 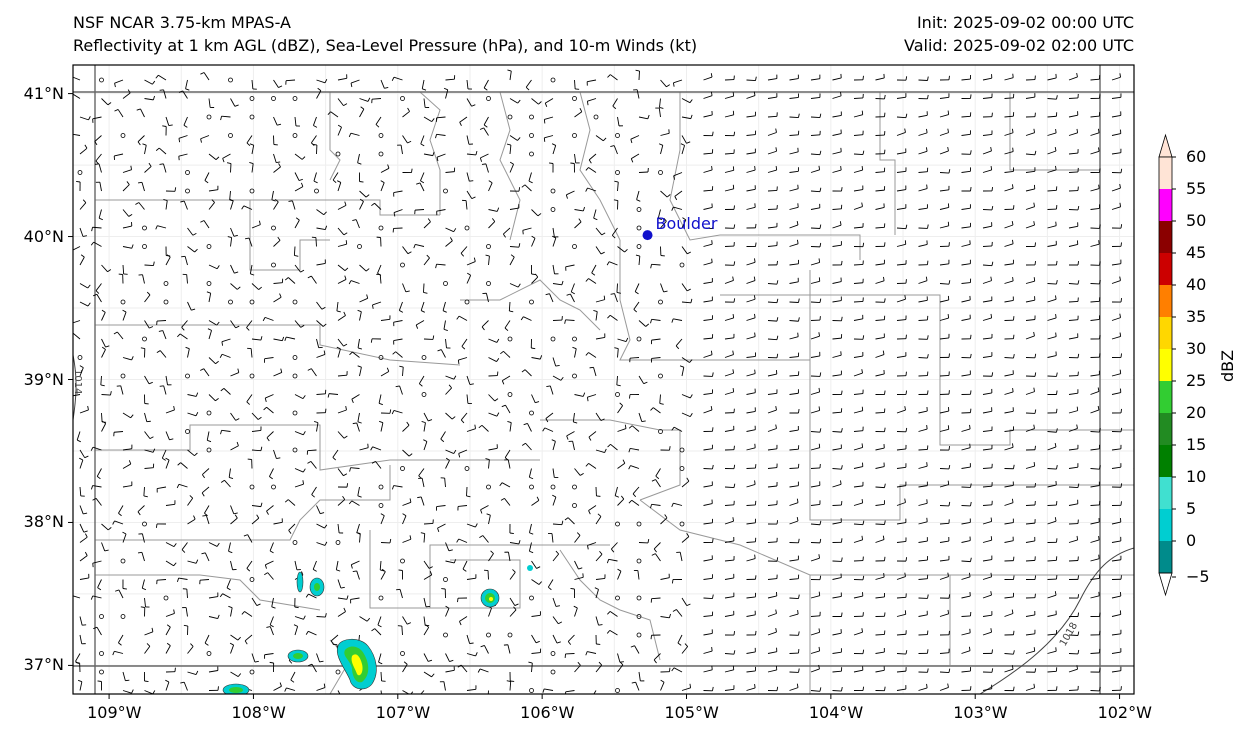 What do you see at coordinates (377, 629) in the screenshot?
I see `reflectivity-cells` at bounding box center [377, 629].